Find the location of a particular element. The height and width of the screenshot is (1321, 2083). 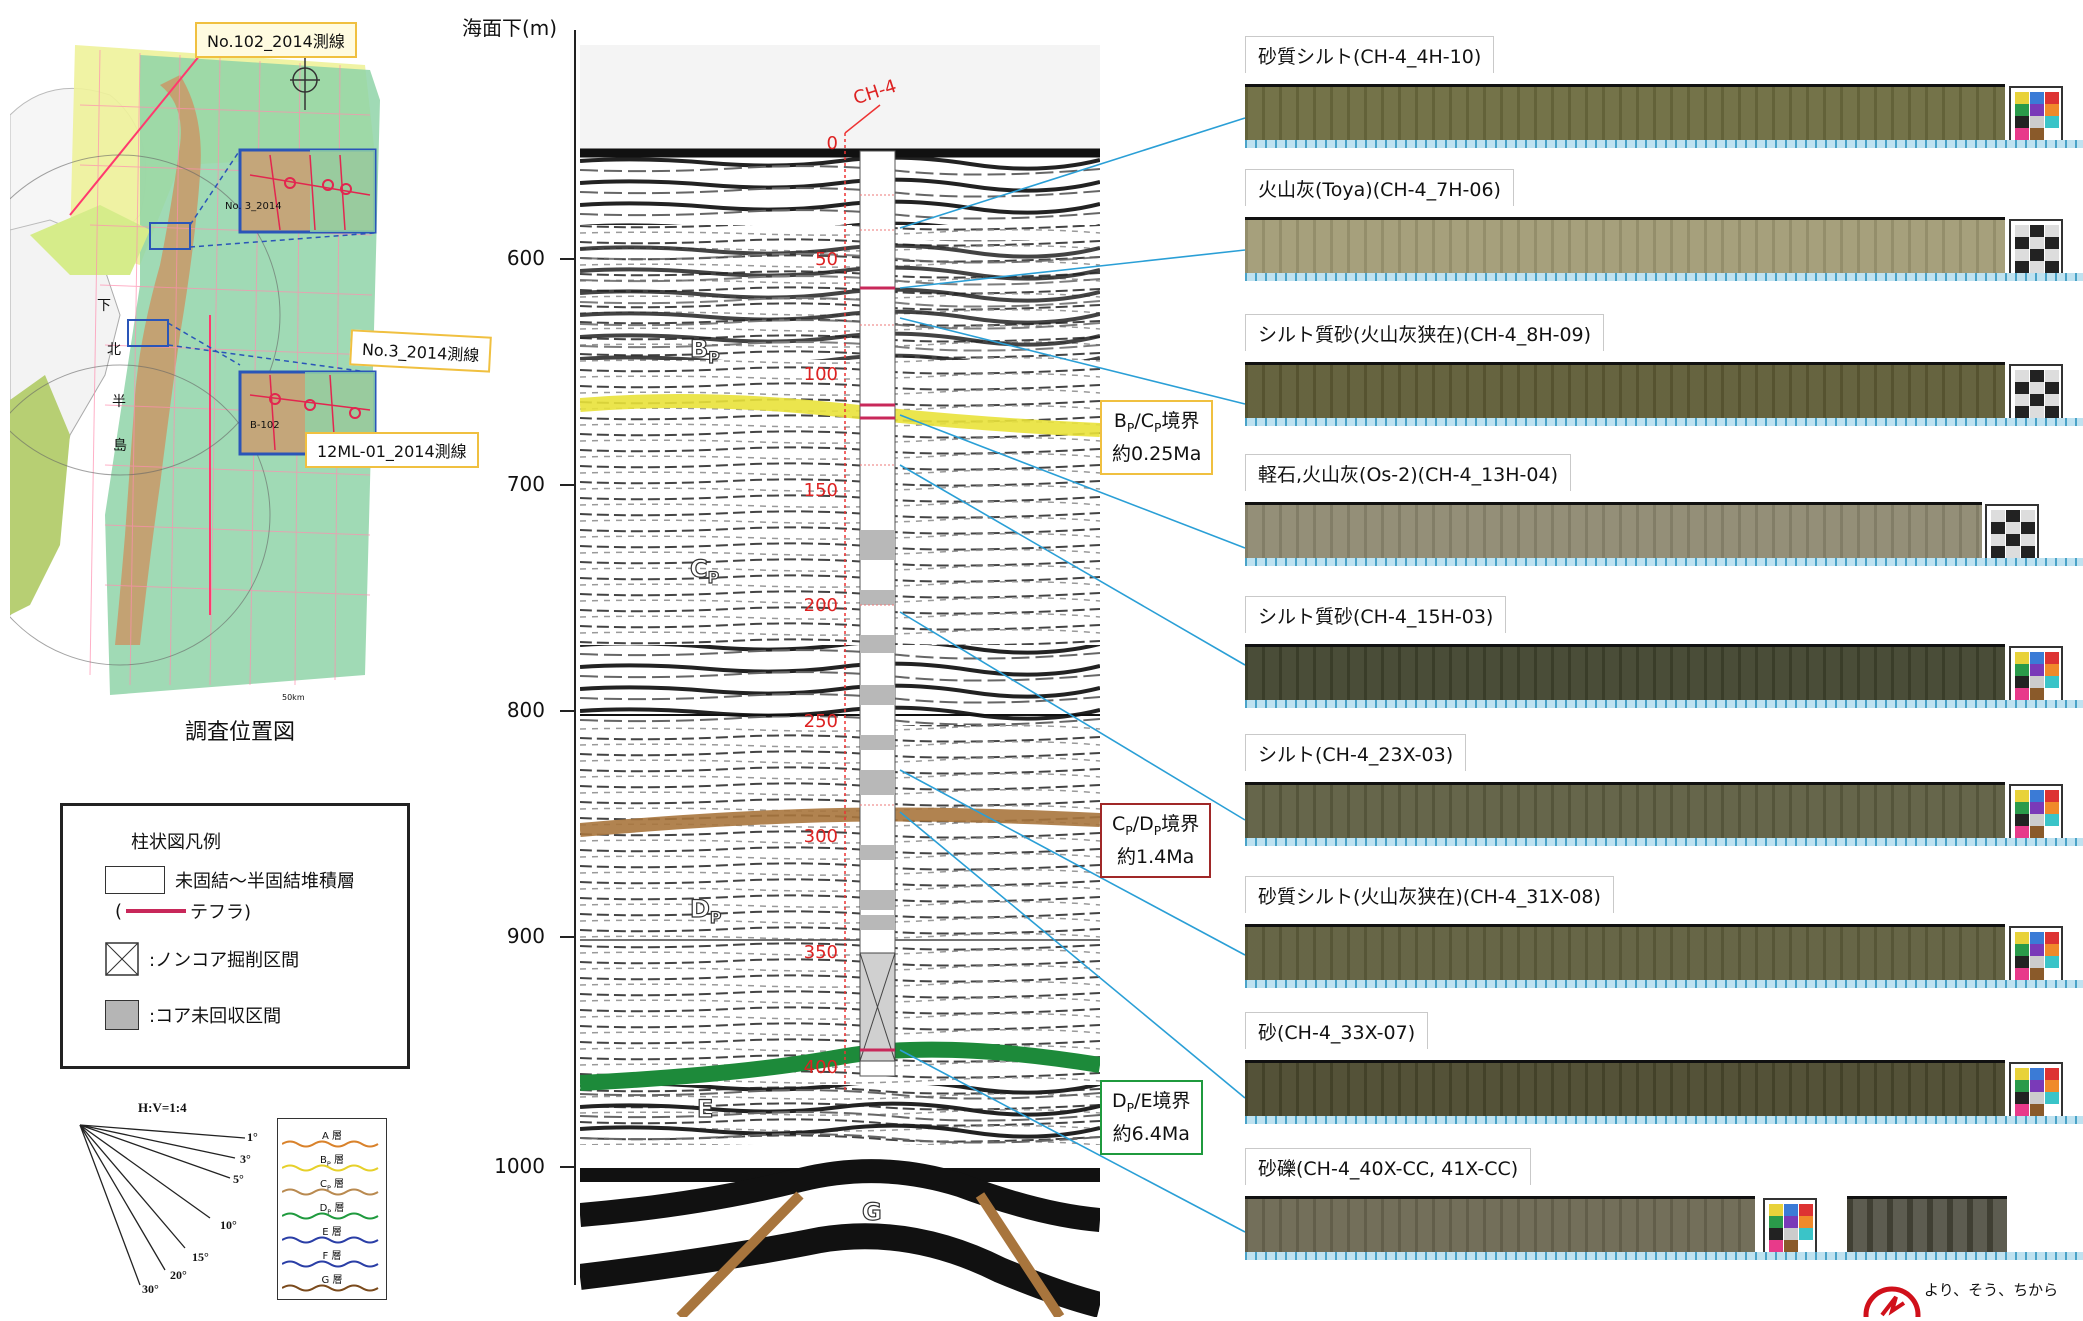

logo-mark-icon is located at coordinates (1892, 1303).